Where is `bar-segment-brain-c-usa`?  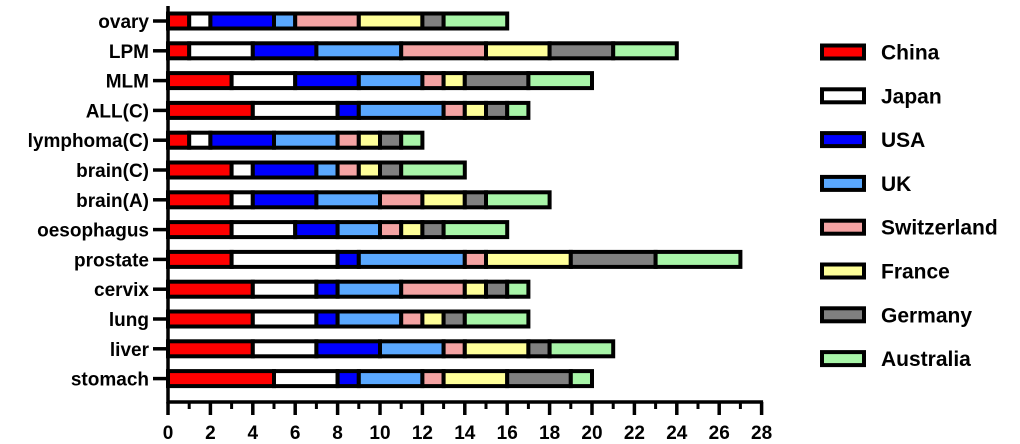 bar-segment-brain-c-usa is located at coordinates (284, 170).